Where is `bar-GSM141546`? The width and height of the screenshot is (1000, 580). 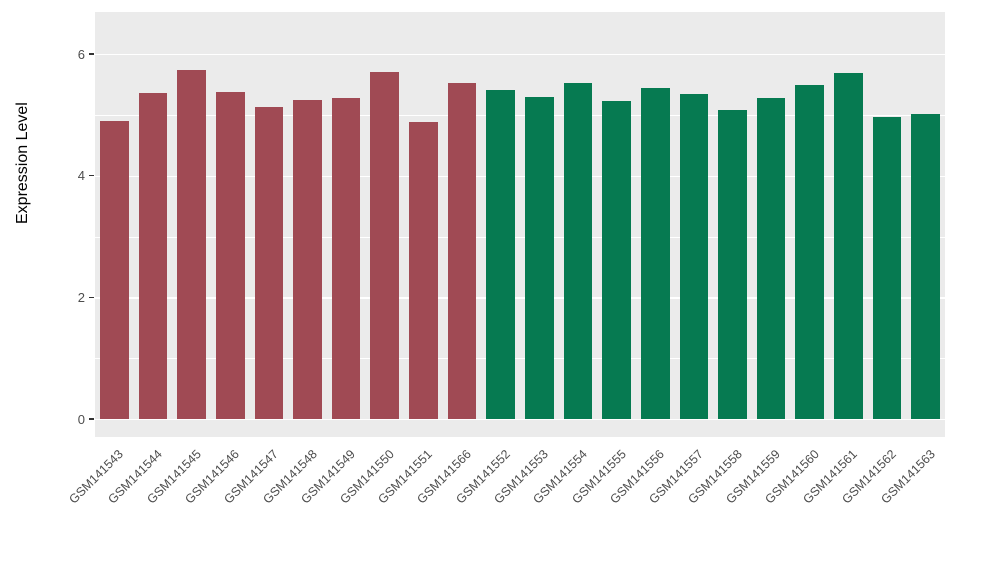 bar-GSM141546 is located at coordinates (230, 255).